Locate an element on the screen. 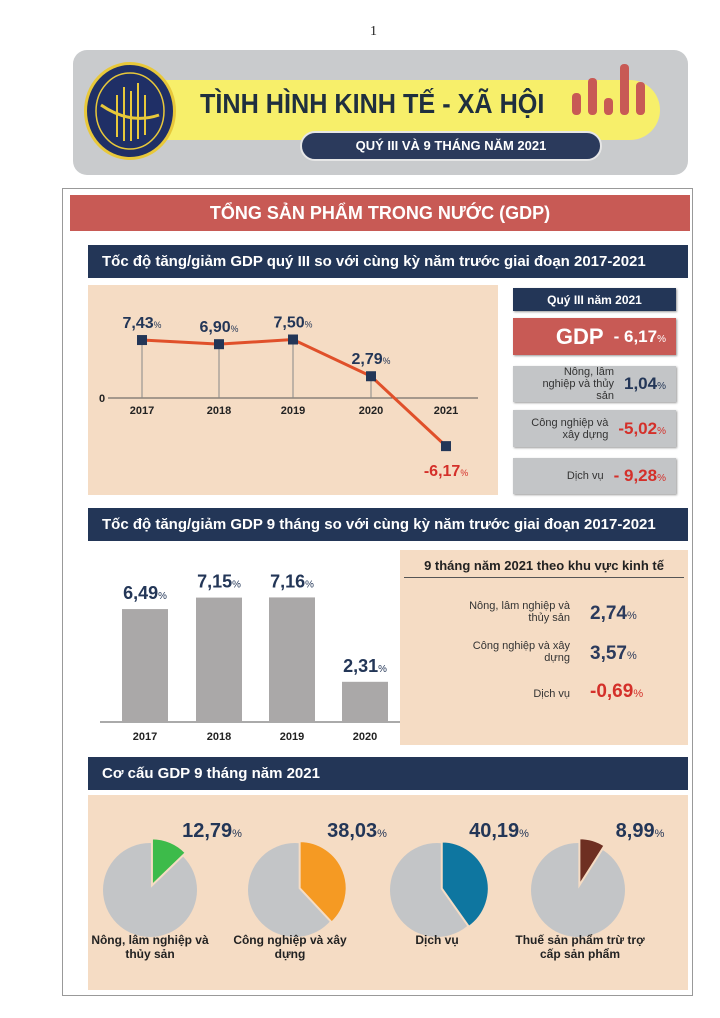 This screenshot has height=1018, width=720. structure-heading: Cơ cấu GDP 9 tháng năm 2021 is located at coordinates (388, 773).